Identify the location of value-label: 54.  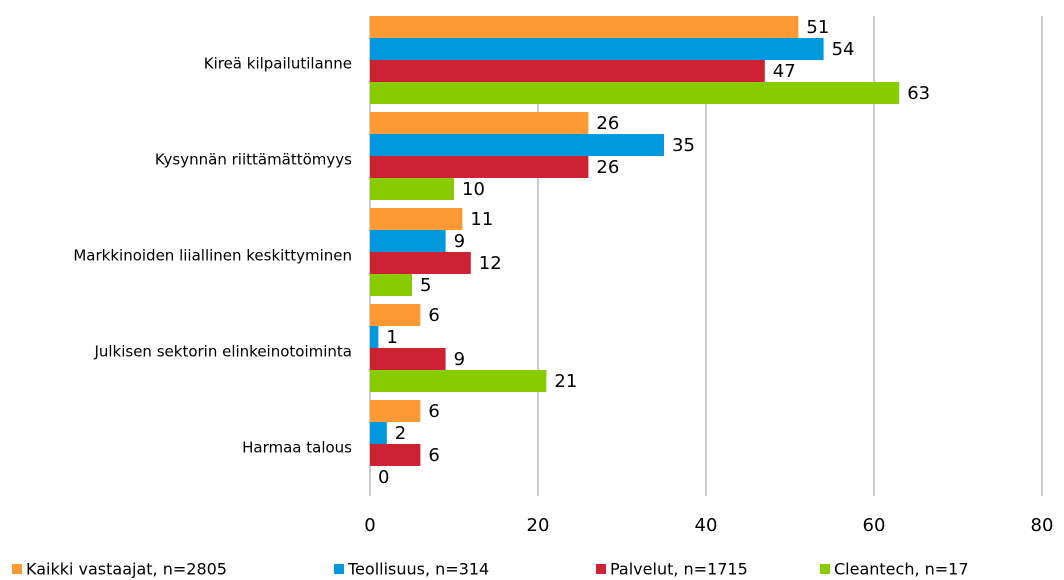
(843, 49).